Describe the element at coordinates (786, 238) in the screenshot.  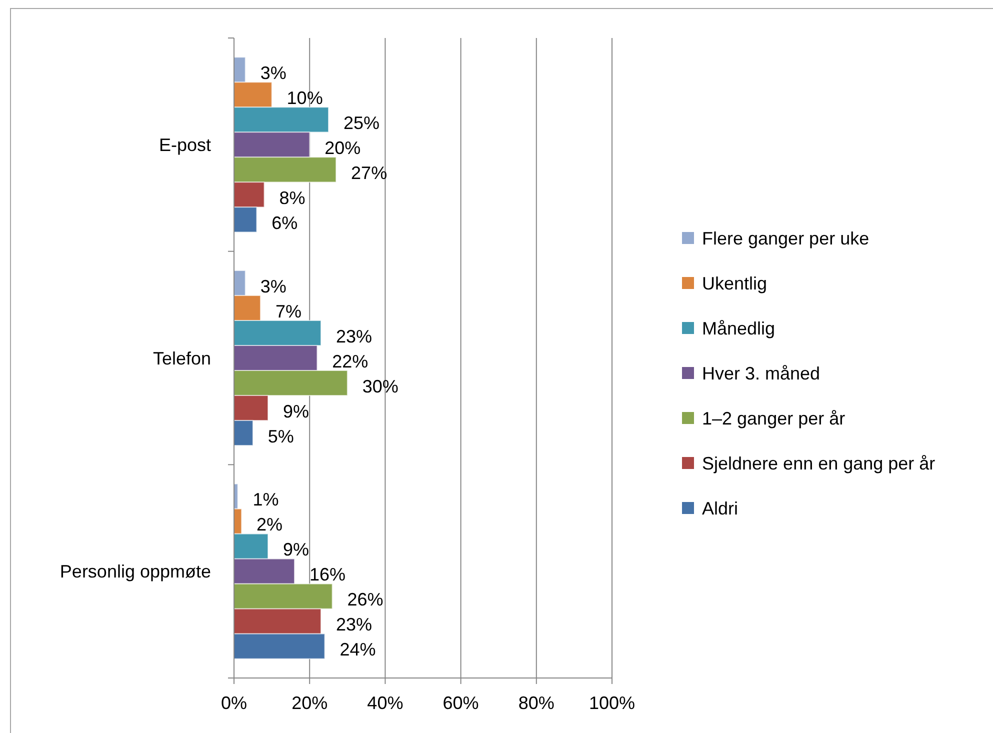
I see `legend-label: Flere ganger per uke` at that location.